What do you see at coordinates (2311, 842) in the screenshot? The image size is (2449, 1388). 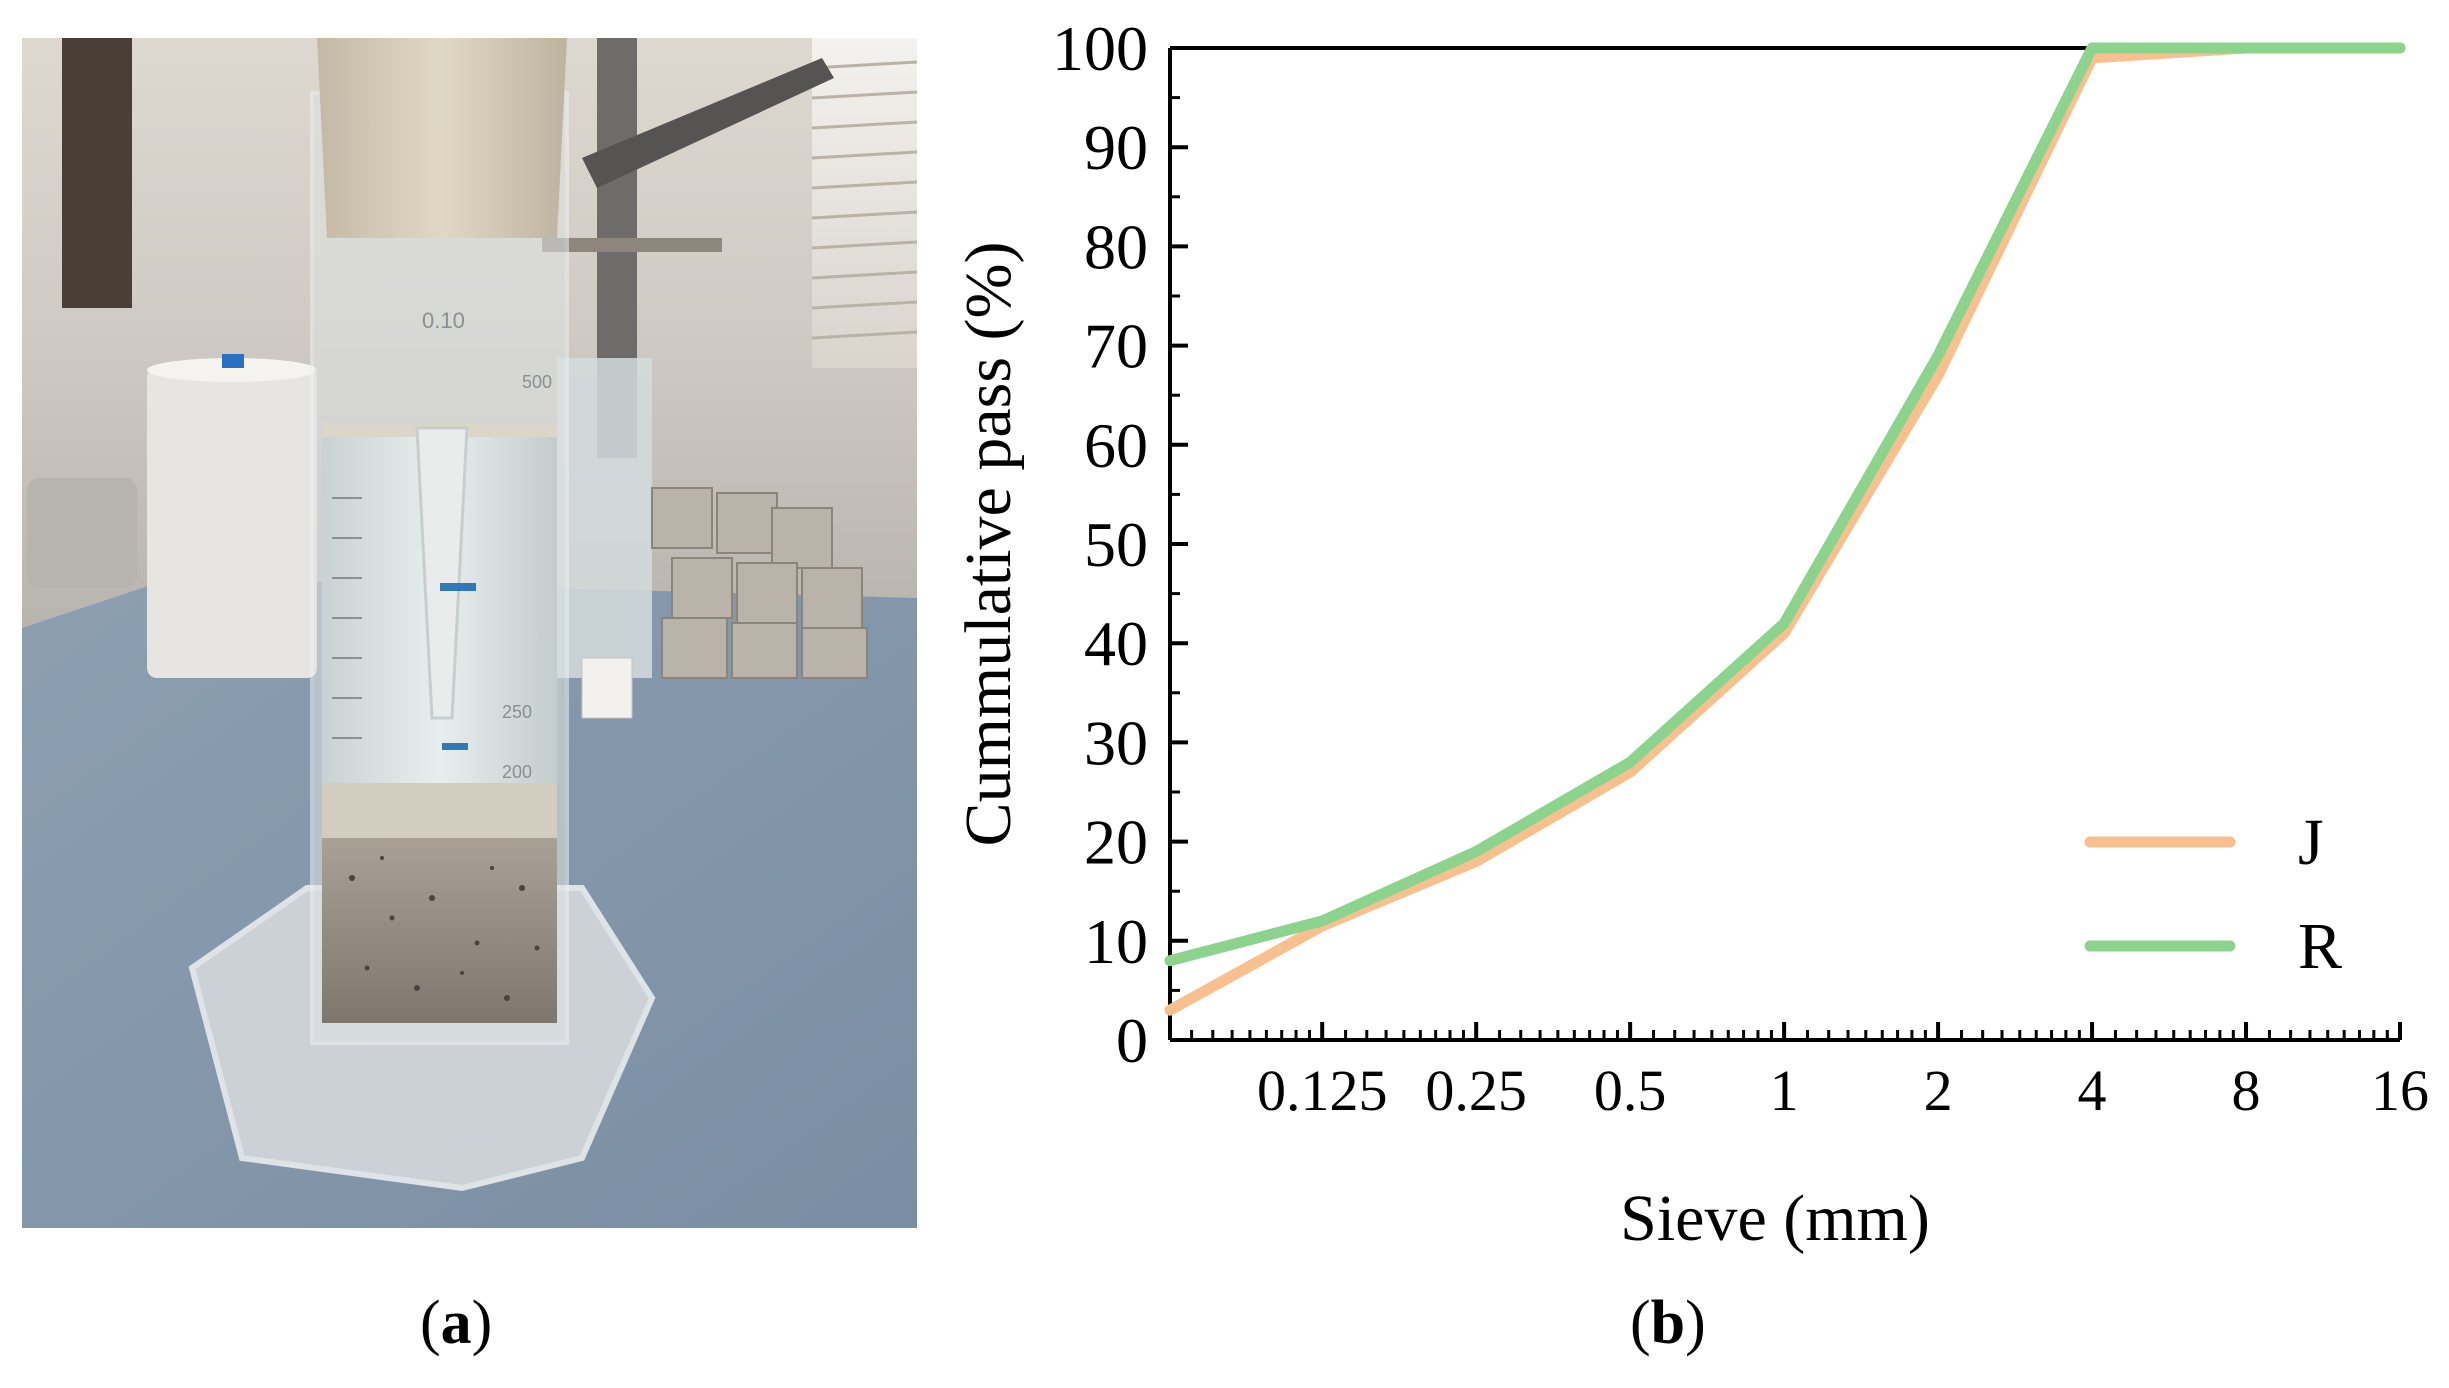 I see `legend-label-J: J` at bounding box center [2311, 842].